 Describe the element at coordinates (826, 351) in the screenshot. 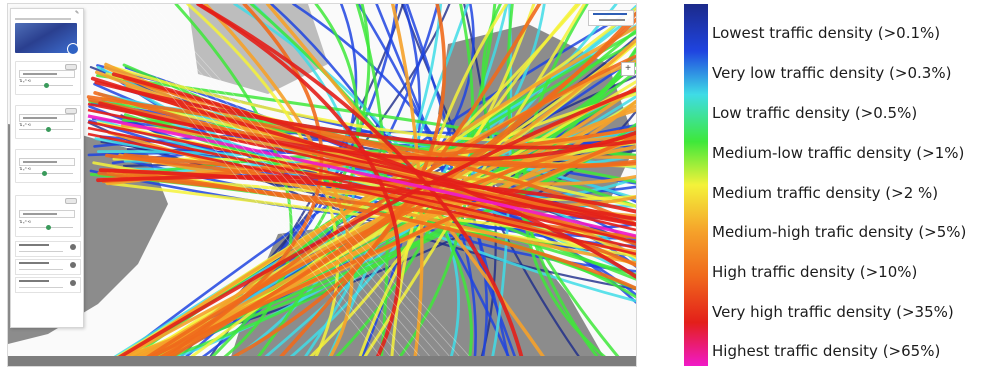

I see `legend-label-highest: Highest traffic density (>65%)` at that location.